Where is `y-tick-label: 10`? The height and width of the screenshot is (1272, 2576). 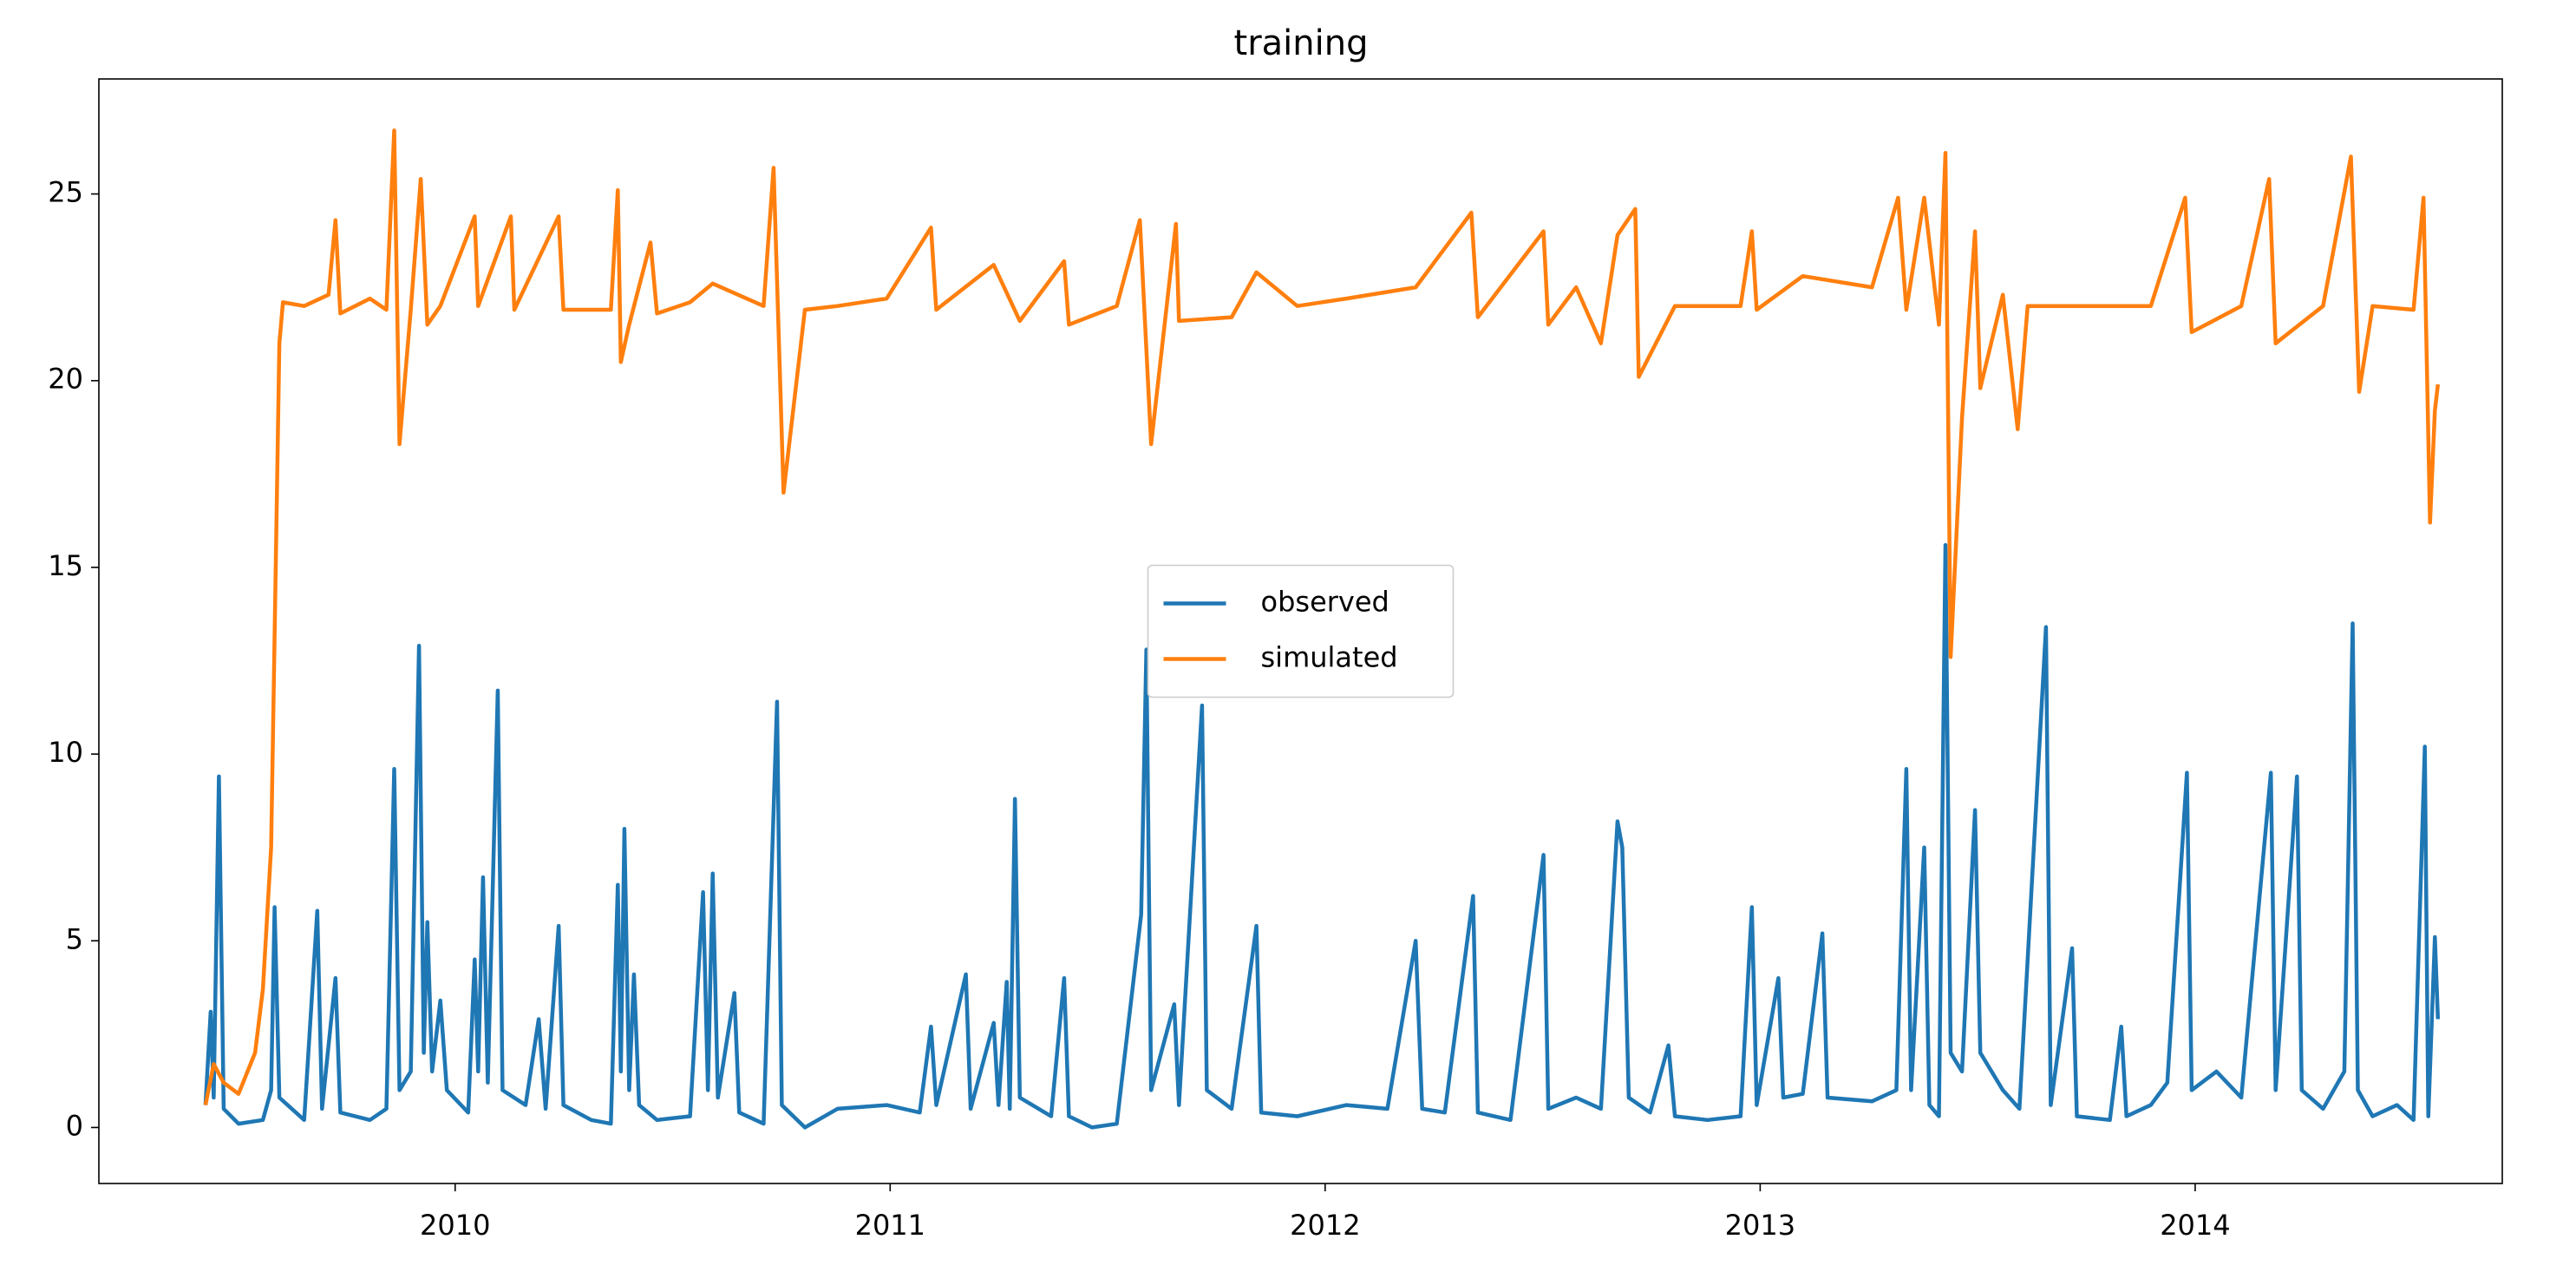 y-tick-label: 10 is located at coordinates (65, 752).